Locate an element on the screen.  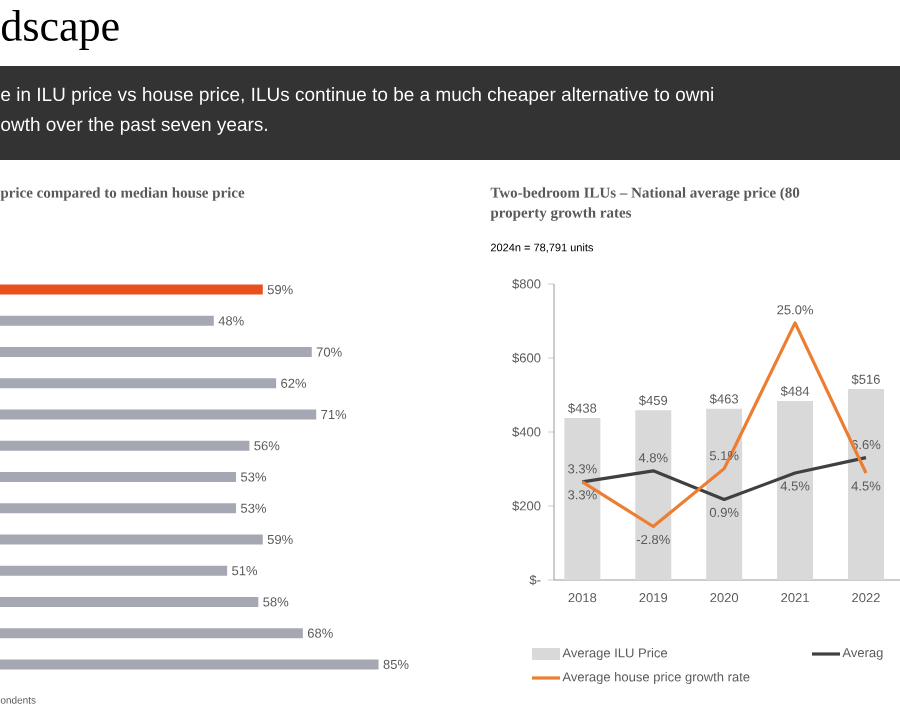
text: e in ILU price vs house price, ILUs continue to be a much cheaper alternative to owni is located at coordinates (357, 96).